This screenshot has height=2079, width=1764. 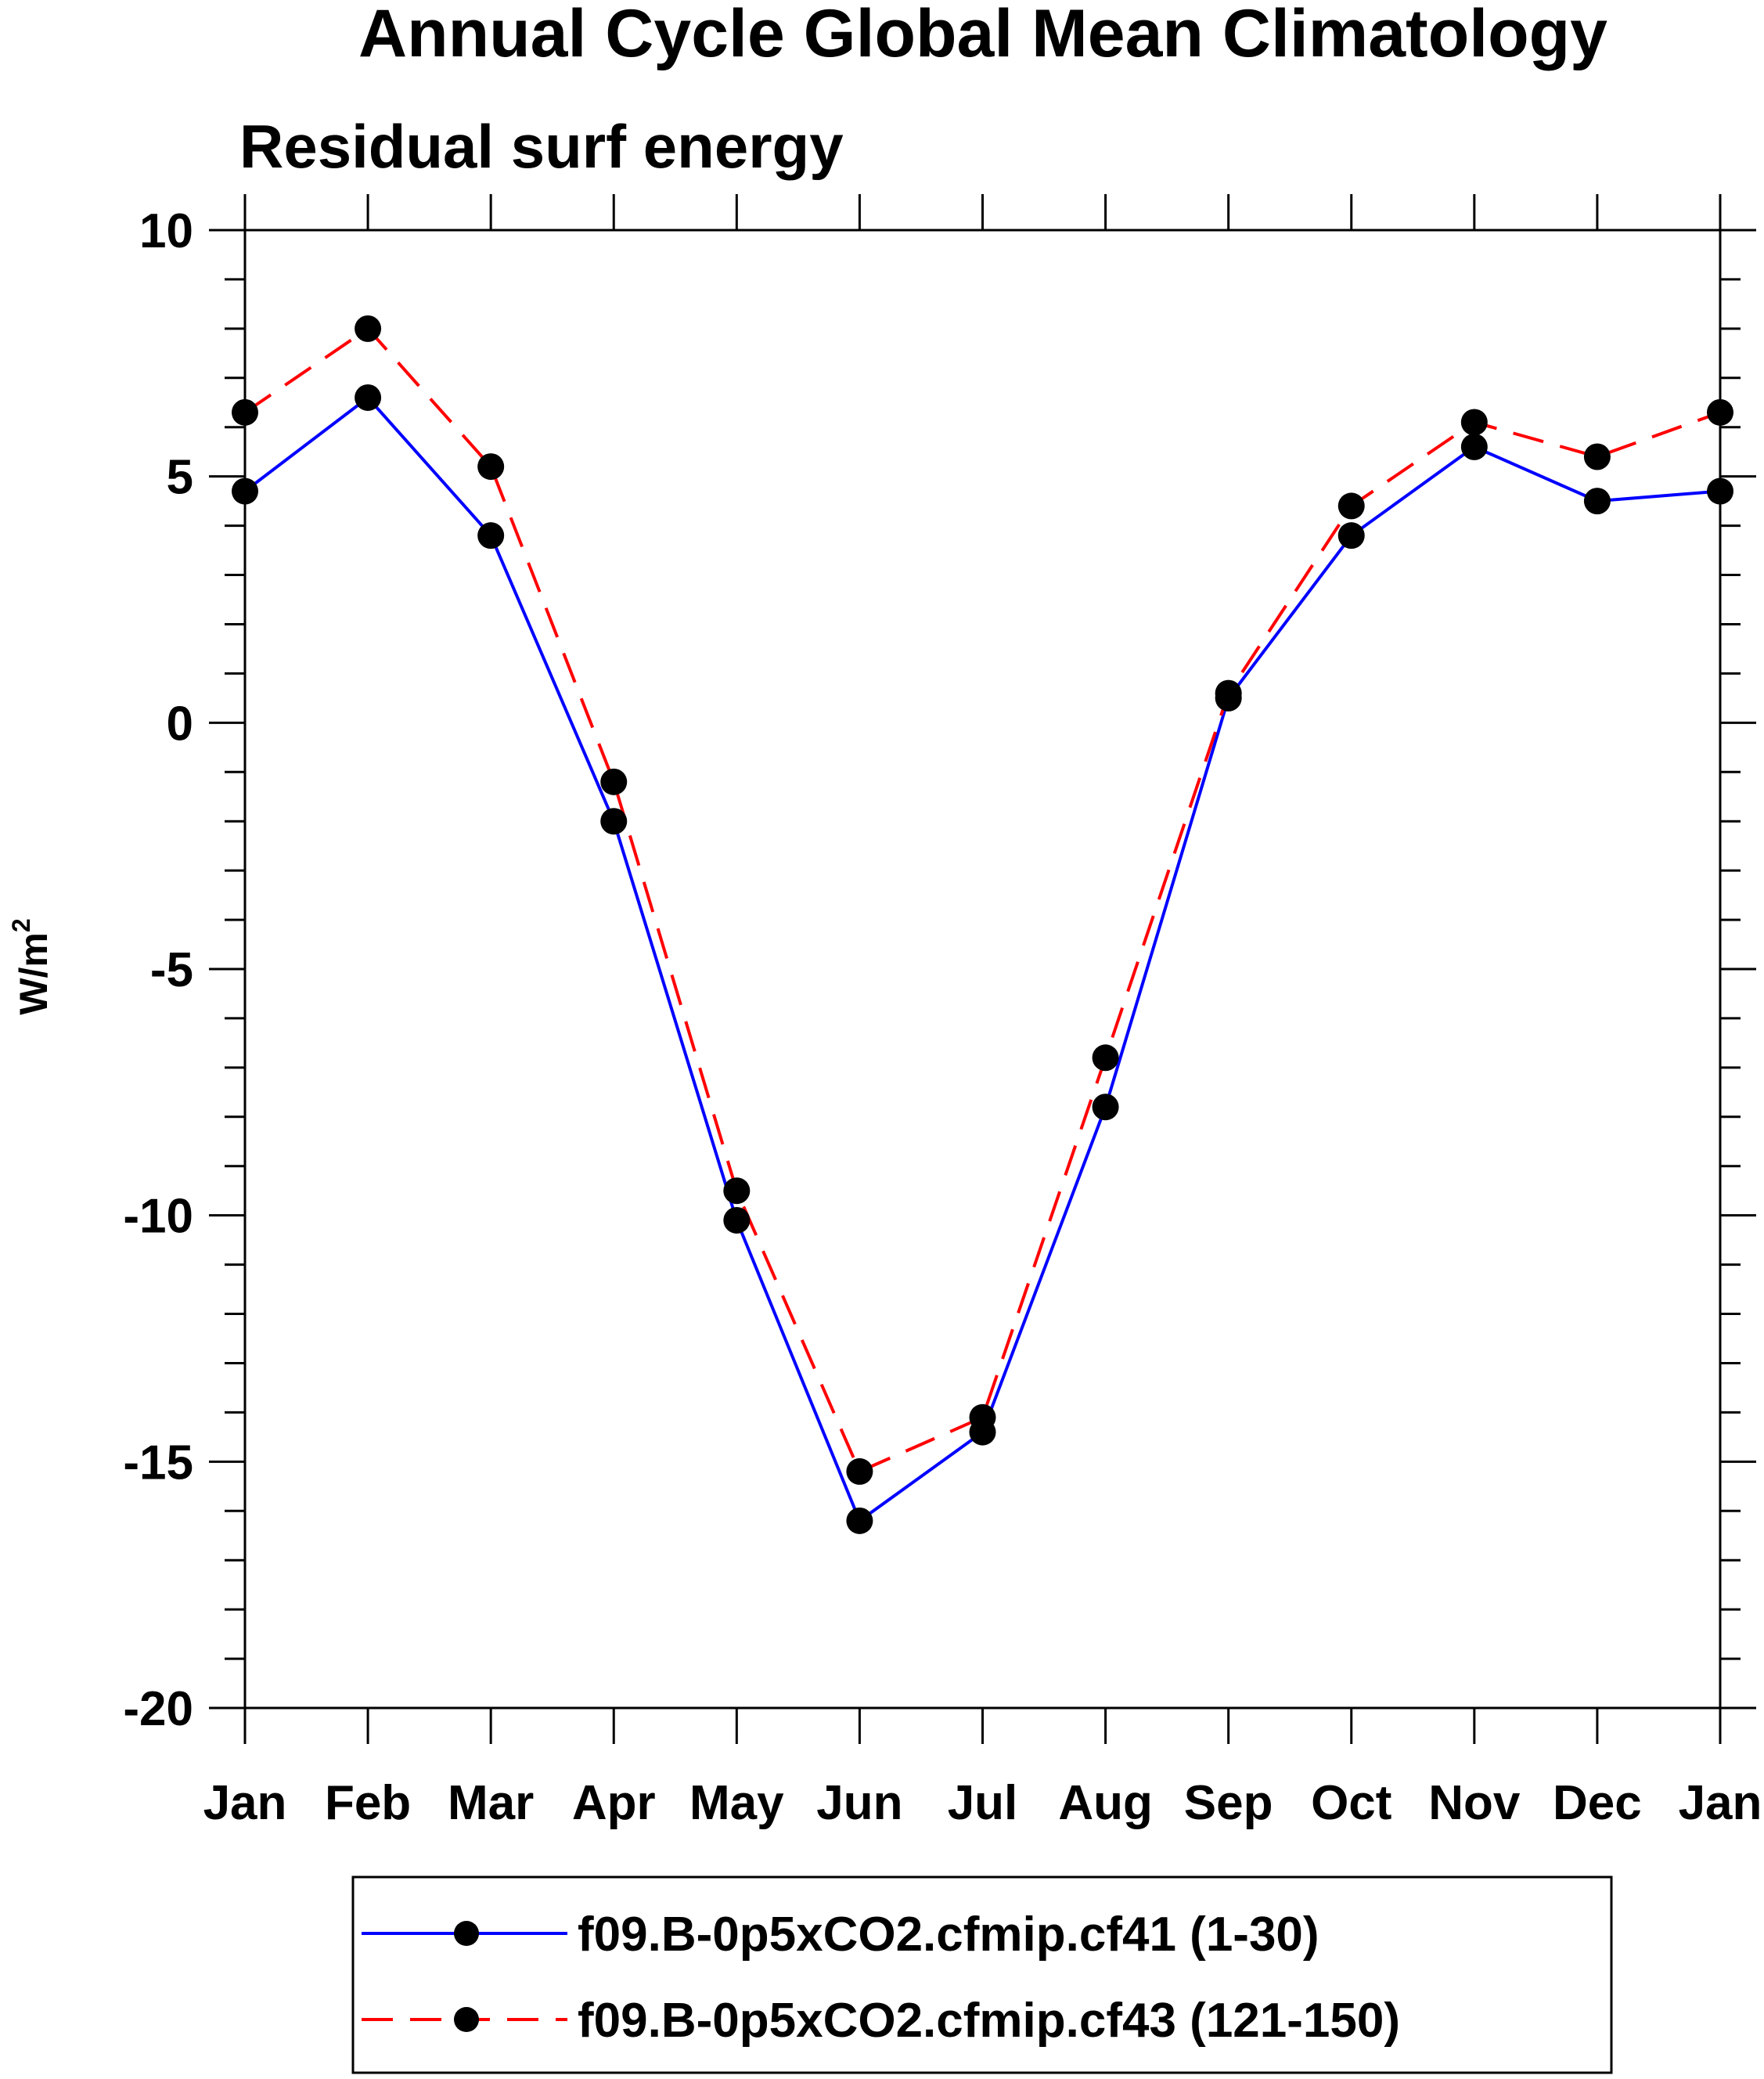 What do you see at coordinates (491, 1803) in the screenshot?
I see `x-tick-label: Mar` at bounding box center [491, 1803].